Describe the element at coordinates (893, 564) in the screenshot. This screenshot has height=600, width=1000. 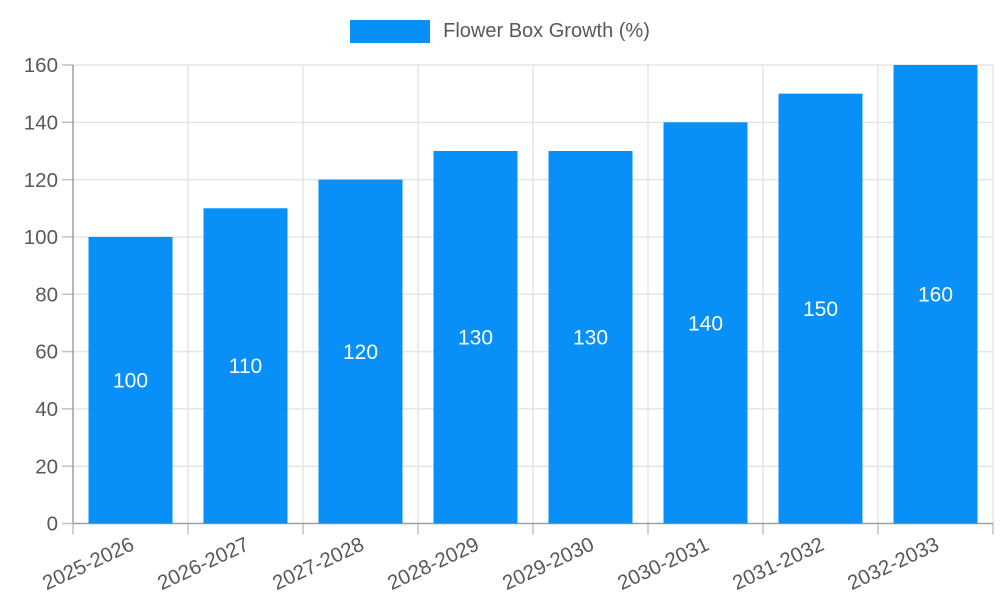
I see `x-axis-tick-label: 2032-2033` at that location.